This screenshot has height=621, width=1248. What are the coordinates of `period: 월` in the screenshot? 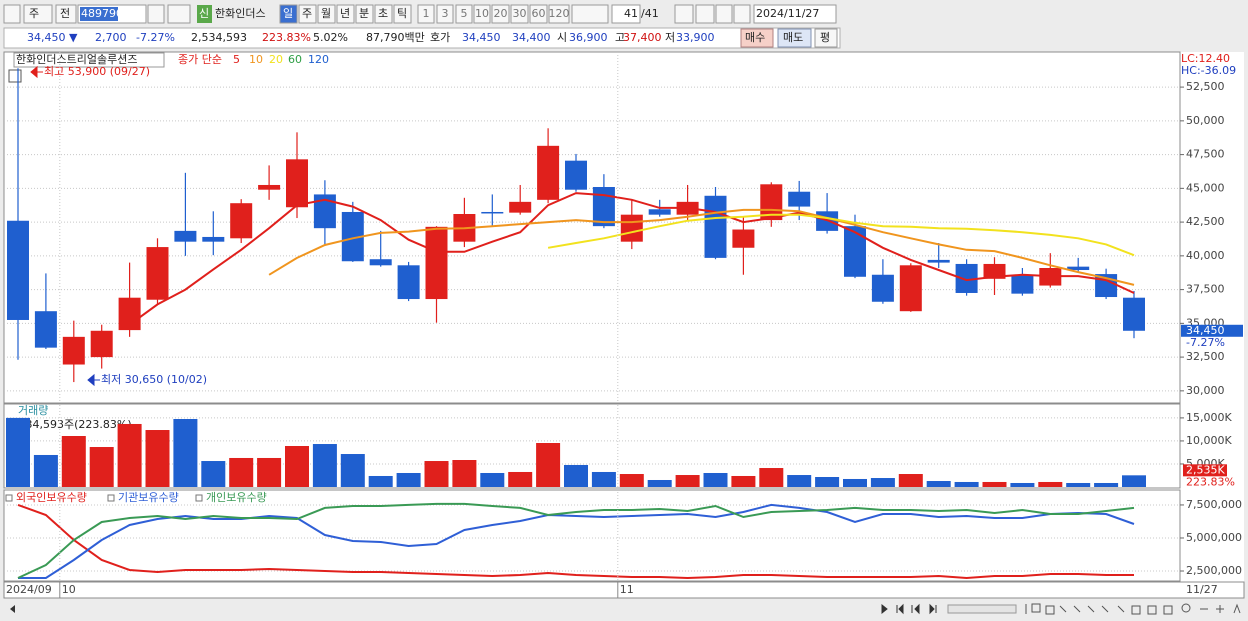 It's located at (326, 13).